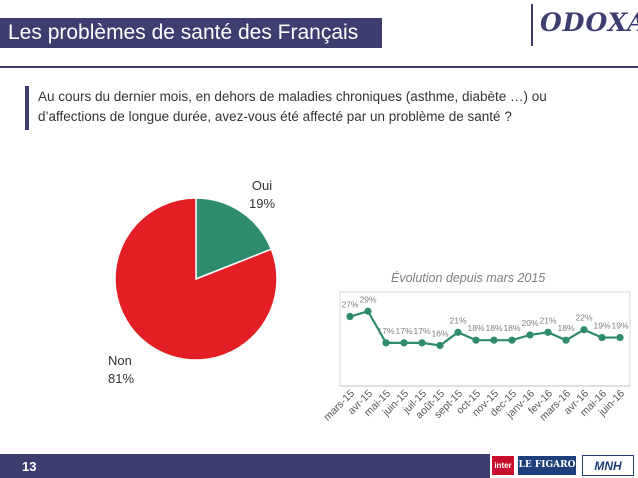  Describe the element at coordinates (367, 299) in the screenshot. I see `data-label: 29%` at that location.